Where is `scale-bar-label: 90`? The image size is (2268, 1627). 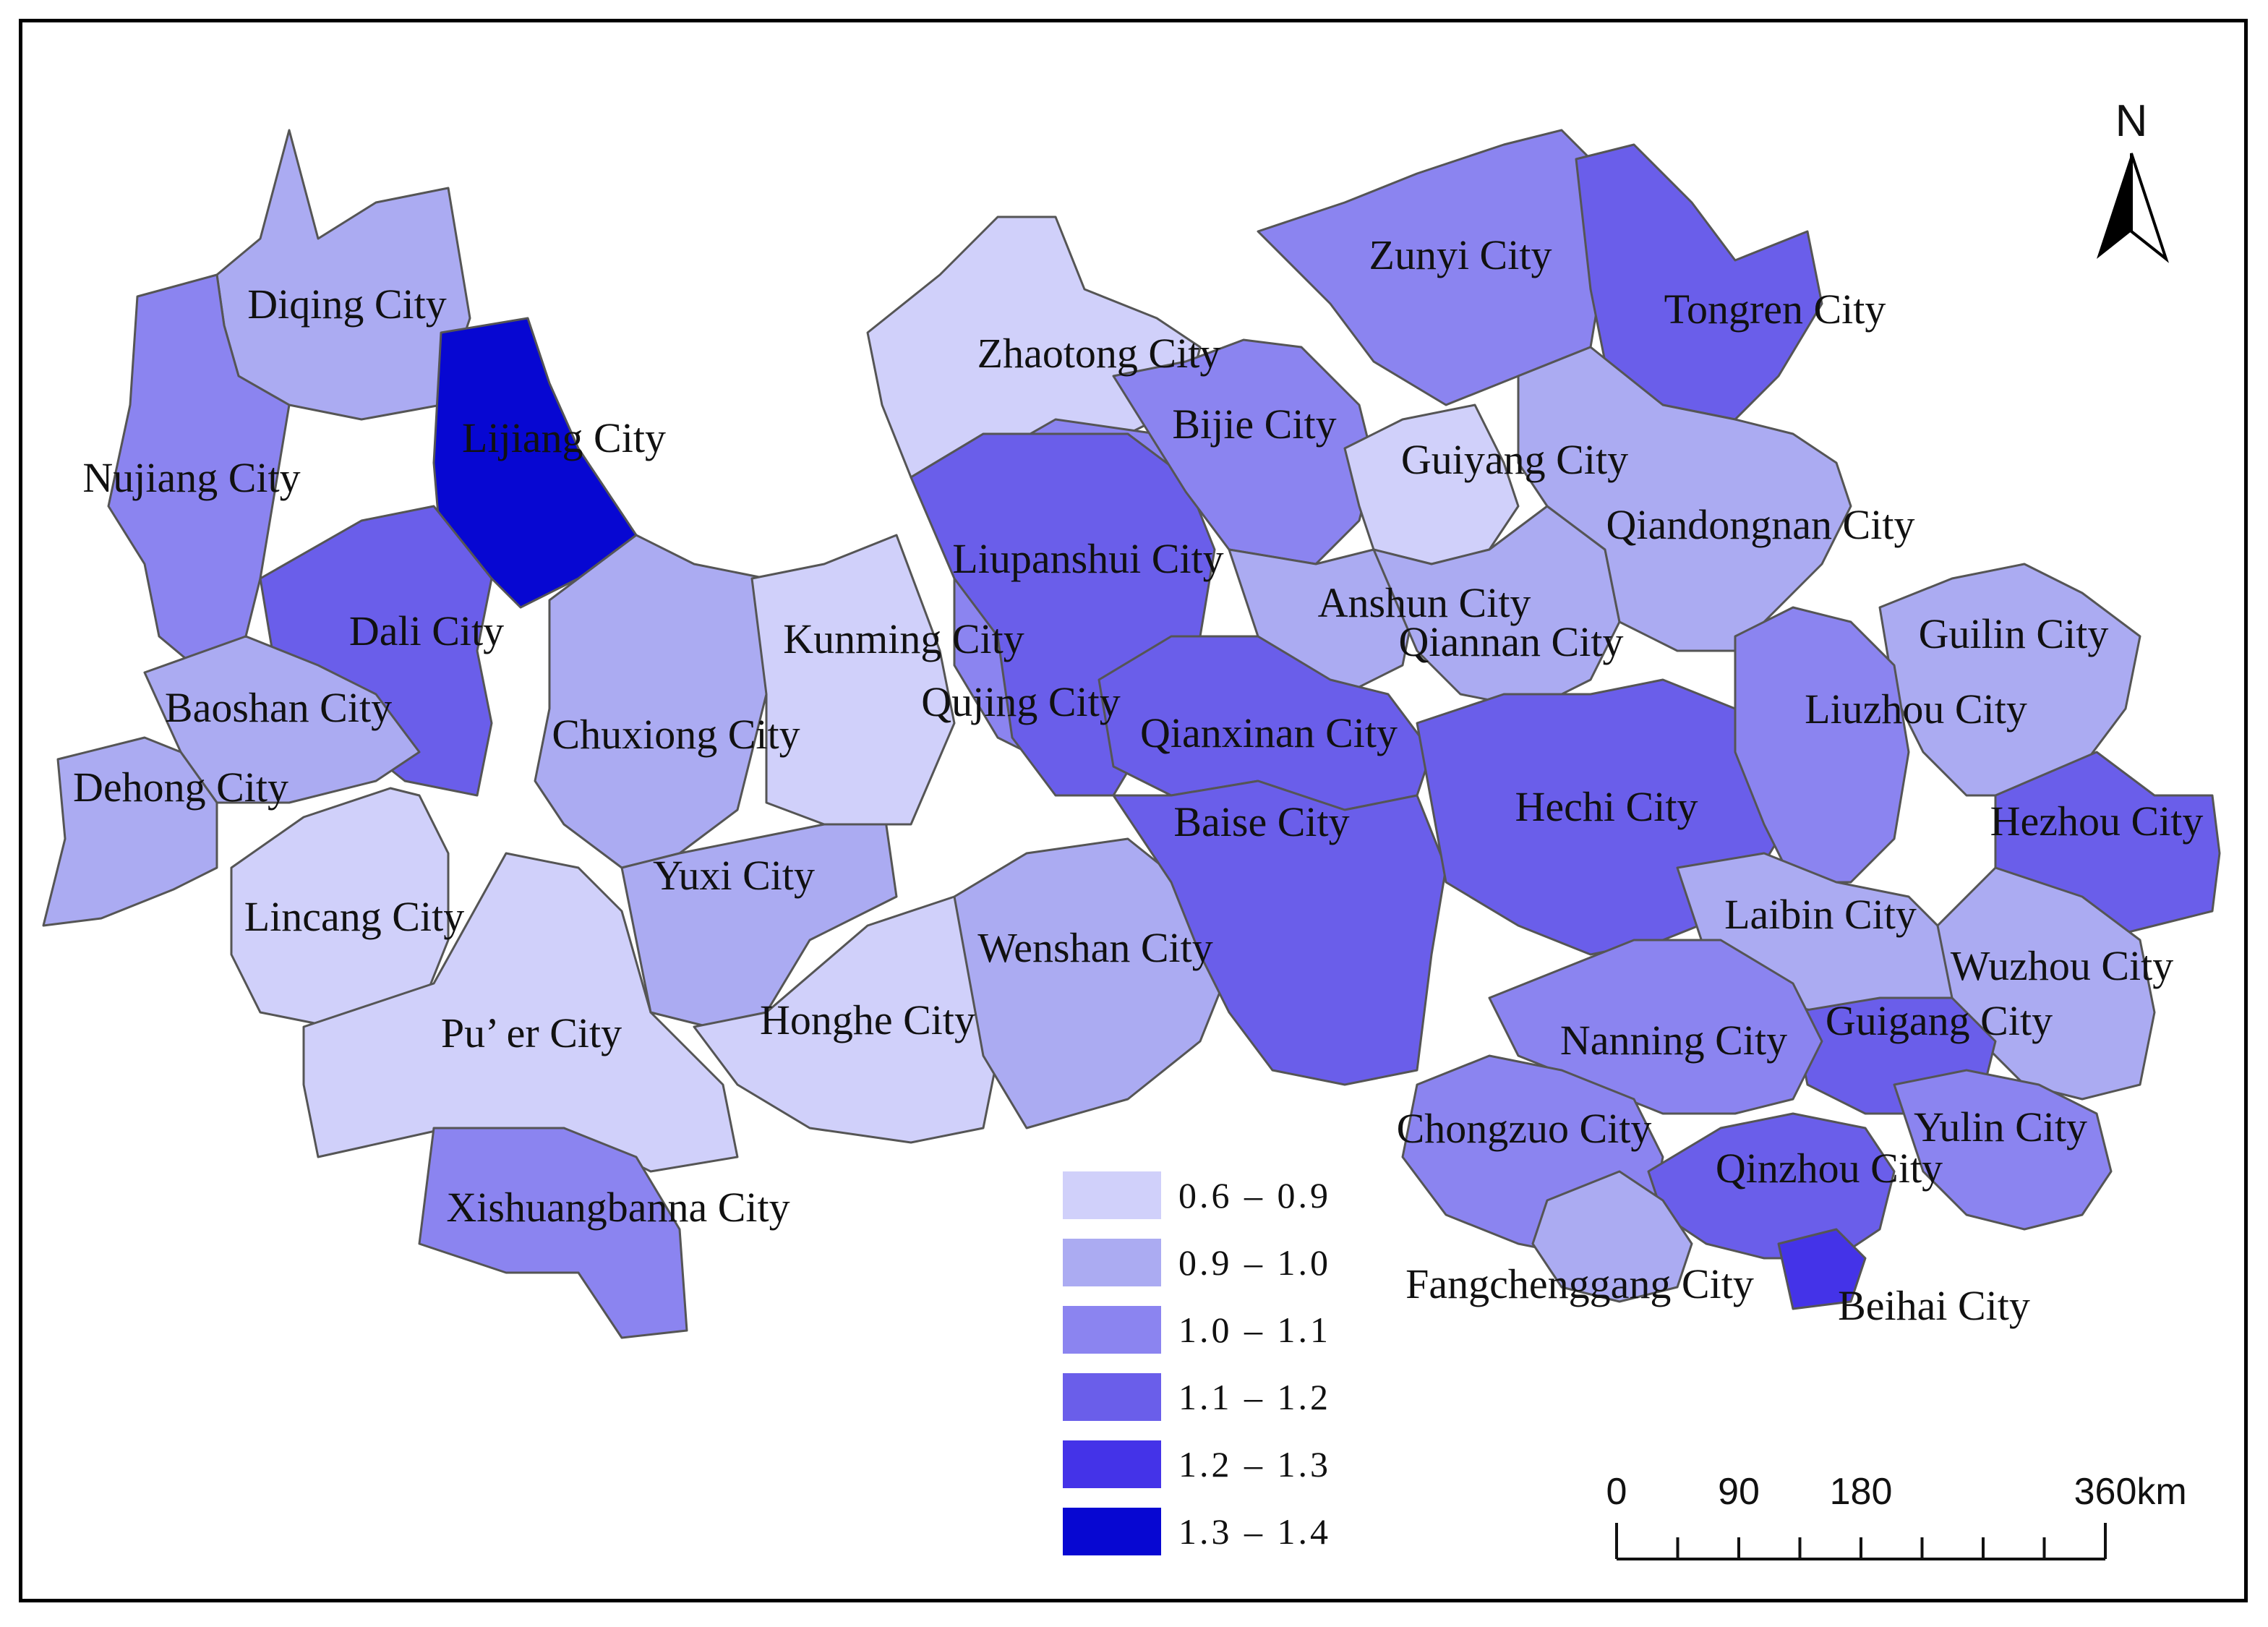
scale-bar-label: 90 is located at coordinates (1739, 1492).